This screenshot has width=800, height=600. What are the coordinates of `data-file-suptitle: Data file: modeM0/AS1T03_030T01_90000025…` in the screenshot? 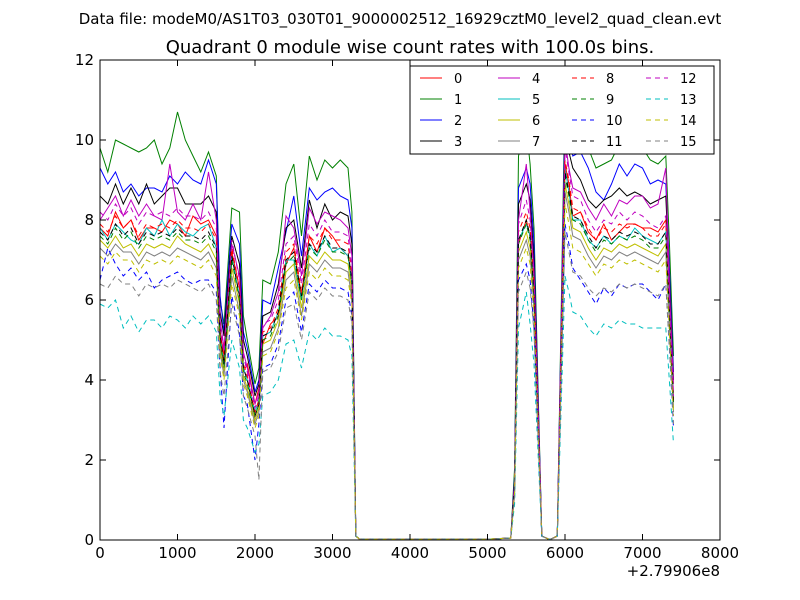 It's located at (400, 19).